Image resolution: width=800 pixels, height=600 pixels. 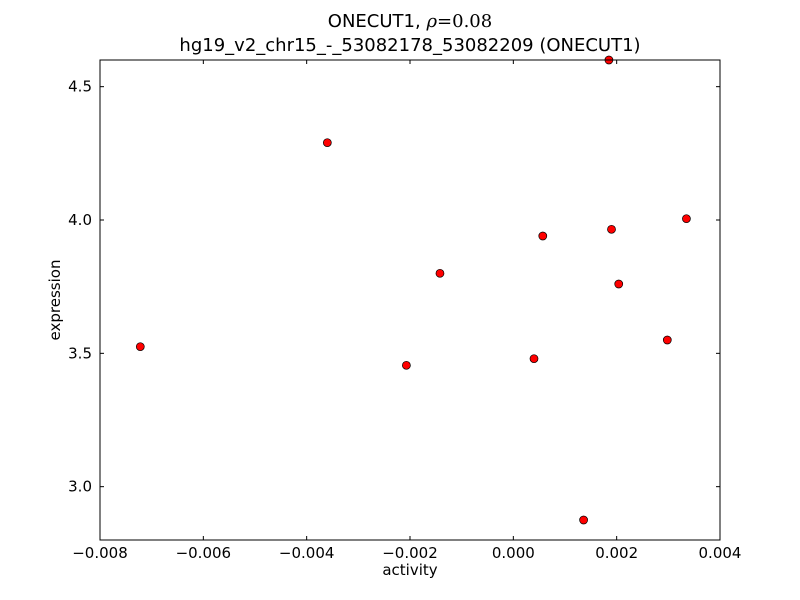 What do you see at coordinates (616, 553) in the screenshot?
I see `x-tick-label: 0.002` at bounding box center [616, 553].